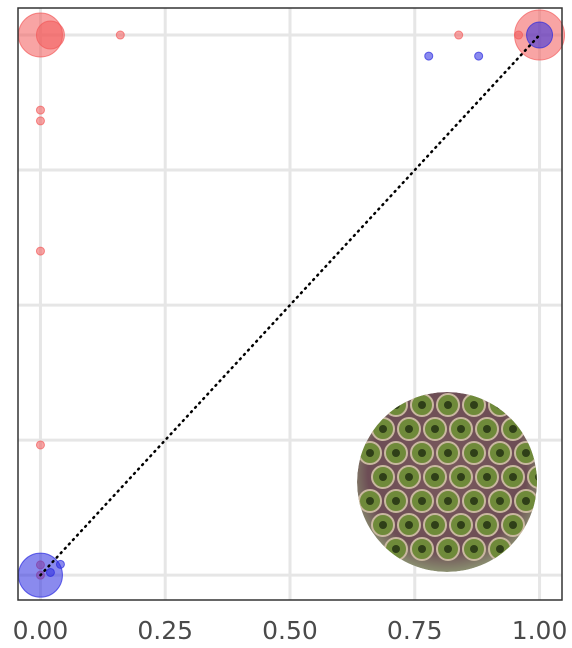 This screenshot has height=648, width=572. What do you see at coordinates (165, 630) in the screenshot?
I see `x-tick-label: 0.25` at bounding box center [165, 630].